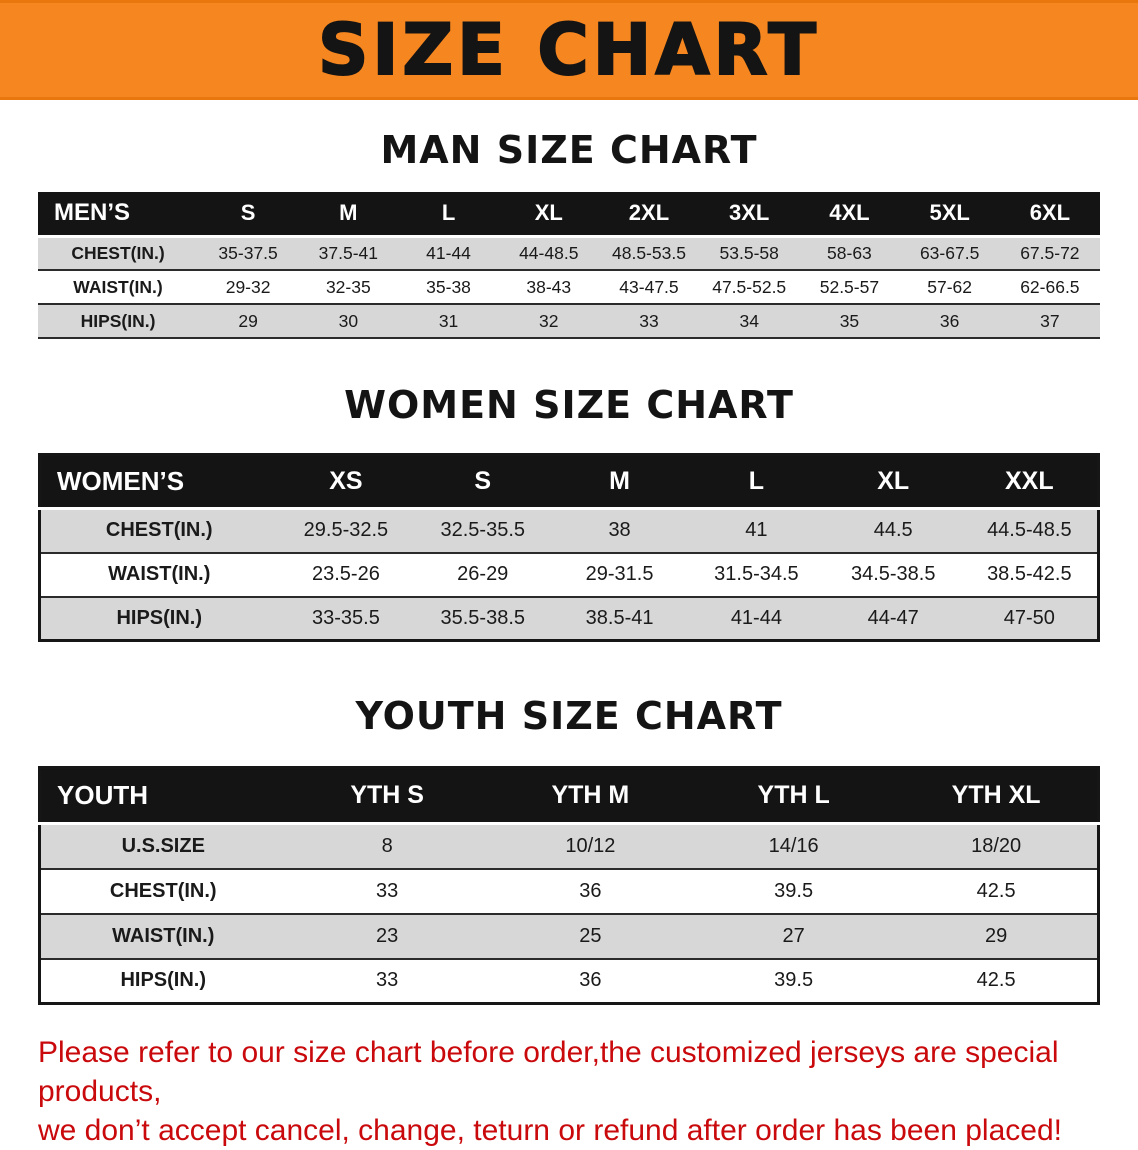 The width and height of the screenshot is (1138, 1150). I want to click on column-header: XXL, so click(1030, 482).